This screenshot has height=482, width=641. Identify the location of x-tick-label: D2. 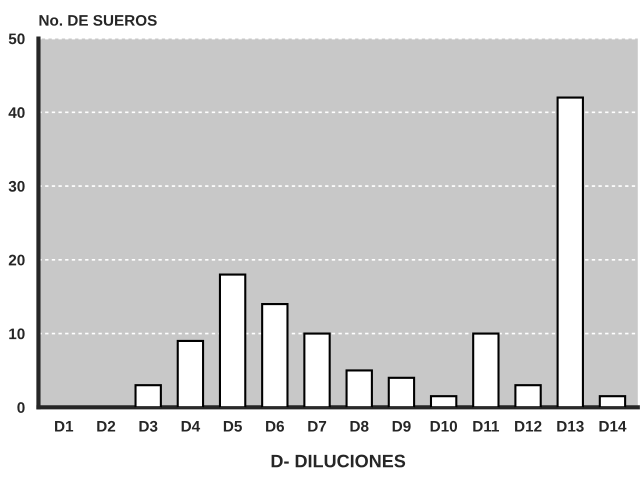
(106, 426).